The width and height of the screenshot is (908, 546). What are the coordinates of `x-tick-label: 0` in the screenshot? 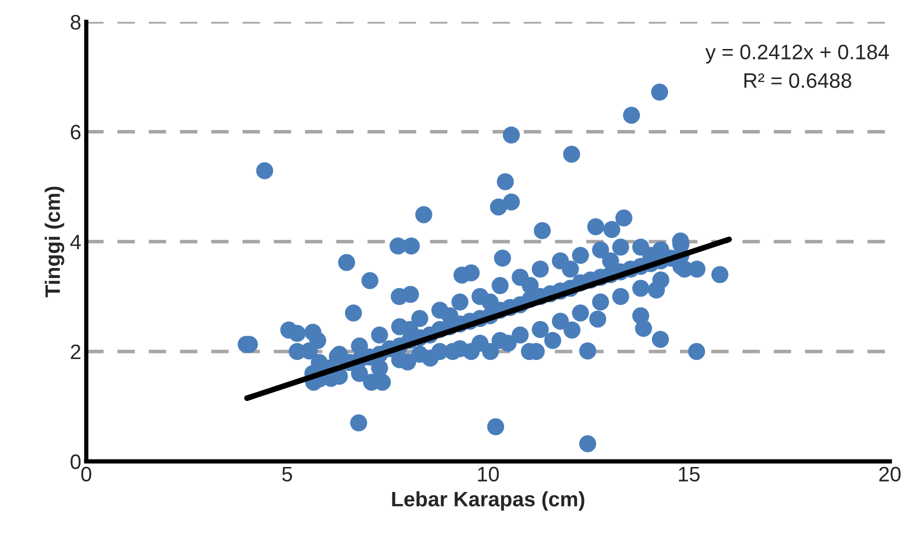 It's located at (86, 474).